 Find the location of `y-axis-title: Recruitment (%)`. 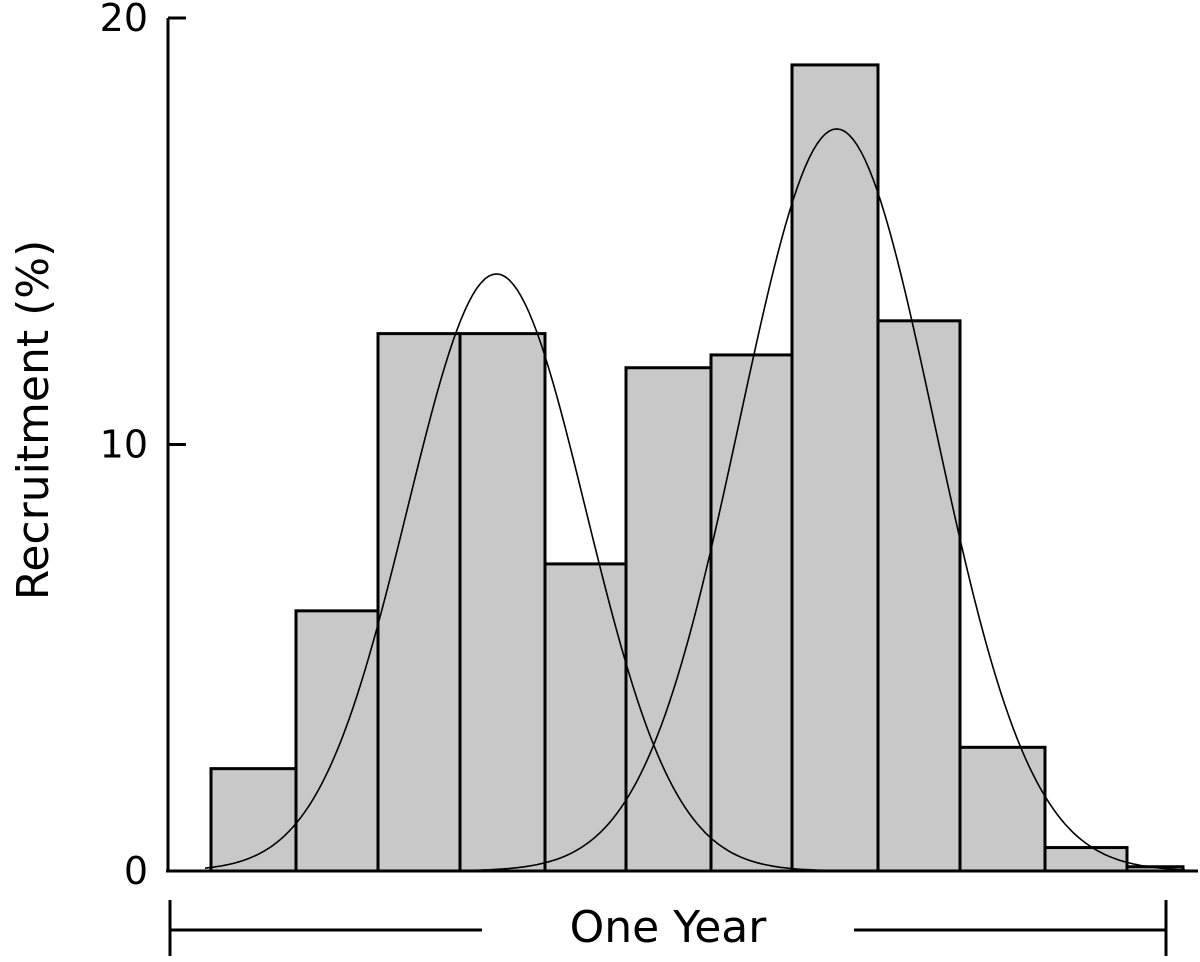

y-axis-title: Recruitment (%) is located at coordinates (33, 420).